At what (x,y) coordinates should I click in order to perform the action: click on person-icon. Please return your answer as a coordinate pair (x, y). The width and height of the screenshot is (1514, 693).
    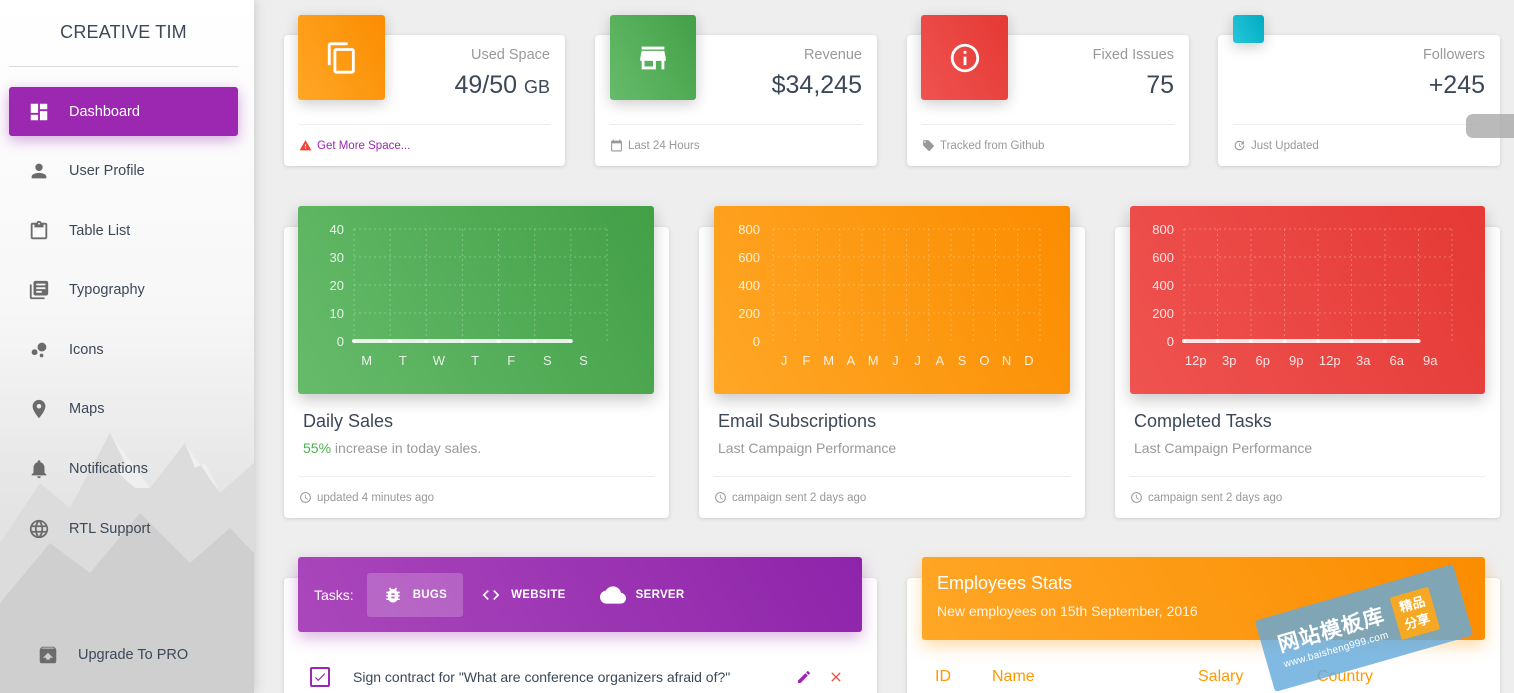
    Looking at the image, I should click on (39, 171).